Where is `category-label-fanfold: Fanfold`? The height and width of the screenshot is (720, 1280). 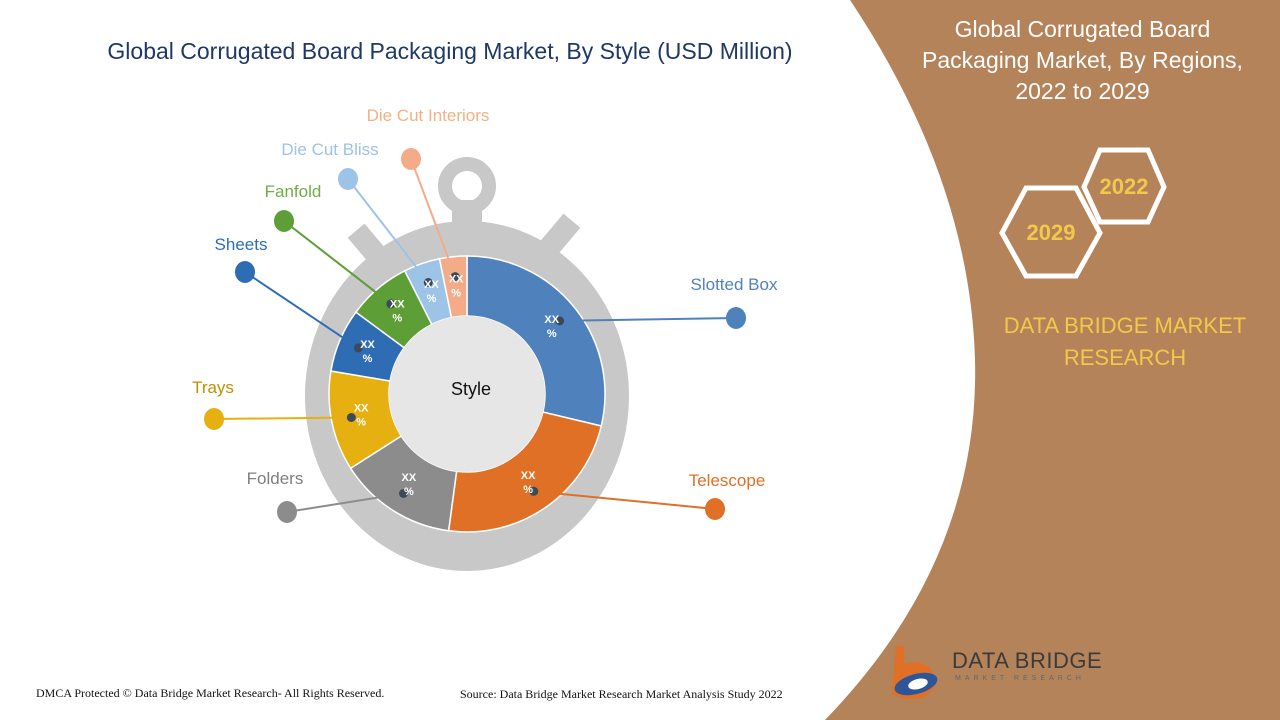
category-label-fanfold: Fanfold is located at coordinates (293, 191).